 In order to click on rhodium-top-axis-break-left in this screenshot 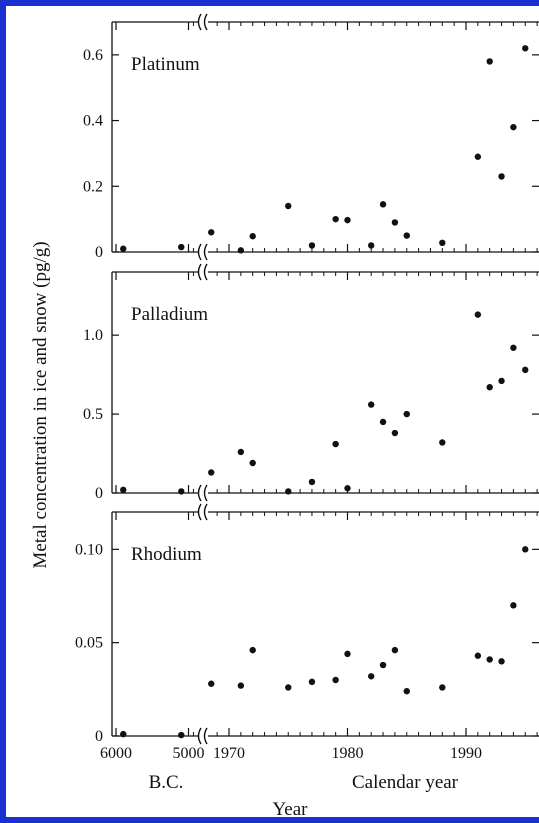, I will do `click(199, 512)`.